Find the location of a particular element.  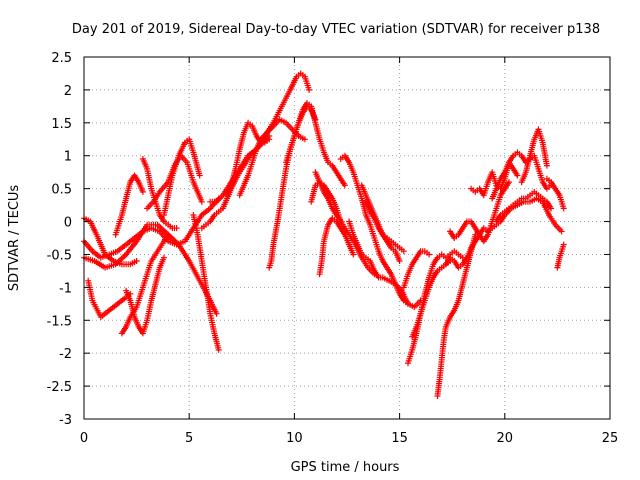

y-tick-label: 1 is located at coordinates (68, 157).